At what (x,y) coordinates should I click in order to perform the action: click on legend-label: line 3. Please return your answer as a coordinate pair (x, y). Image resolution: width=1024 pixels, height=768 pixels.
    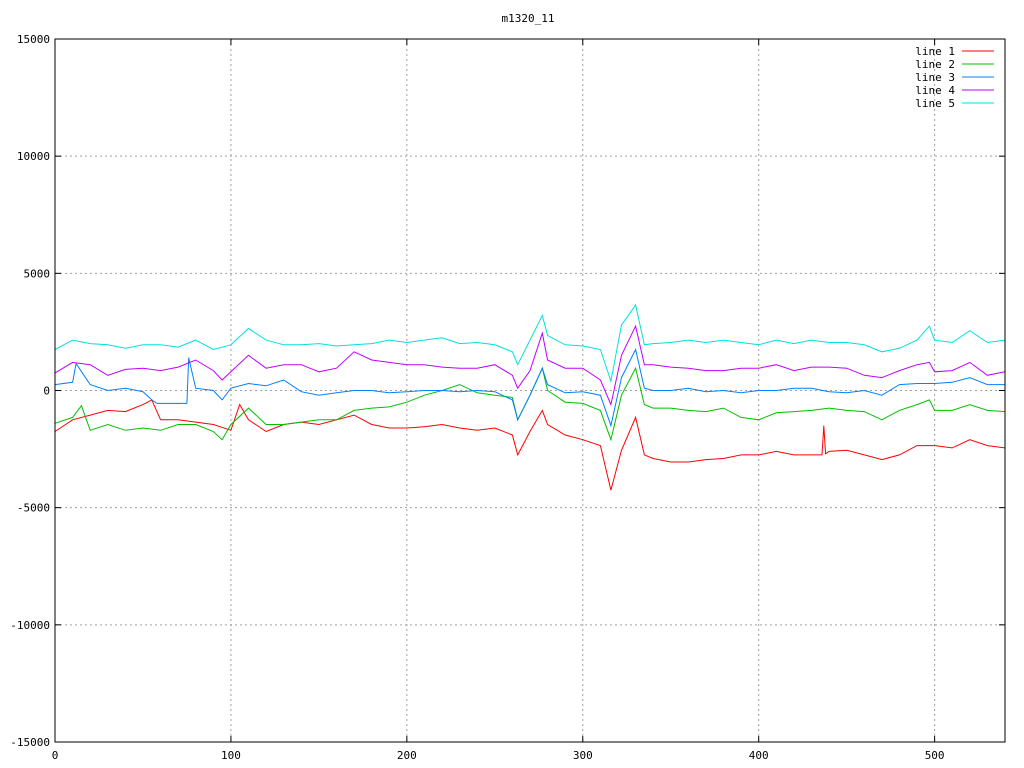
    Looking at the image, I should click on (935, 77).